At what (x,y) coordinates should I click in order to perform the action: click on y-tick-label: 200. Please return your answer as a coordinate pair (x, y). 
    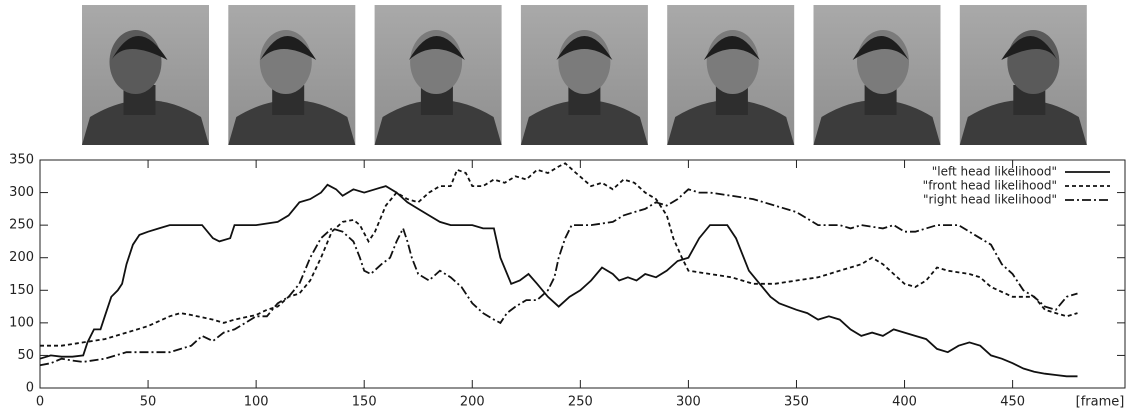
    Looking at the image, I should click on (21, 257).